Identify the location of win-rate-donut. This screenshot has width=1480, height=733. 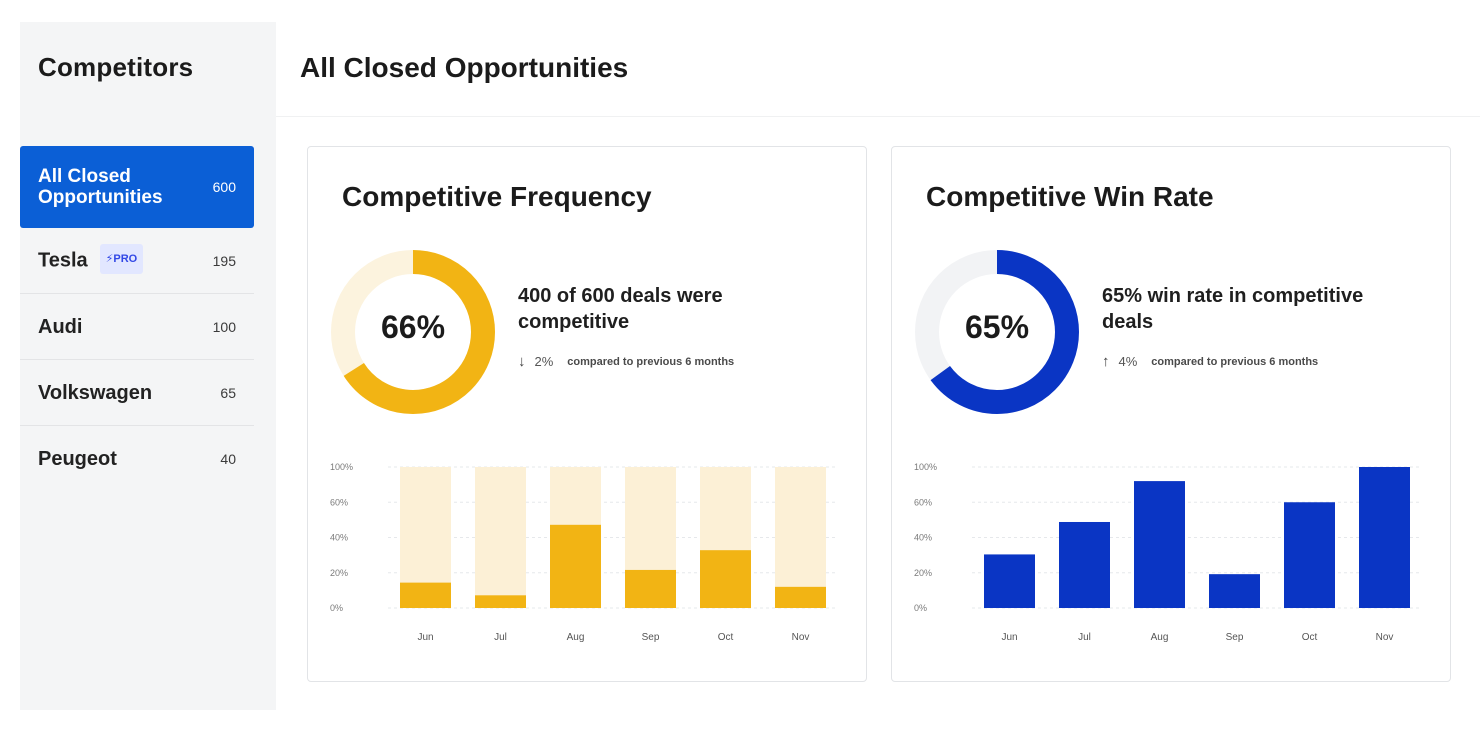
(997, 332).